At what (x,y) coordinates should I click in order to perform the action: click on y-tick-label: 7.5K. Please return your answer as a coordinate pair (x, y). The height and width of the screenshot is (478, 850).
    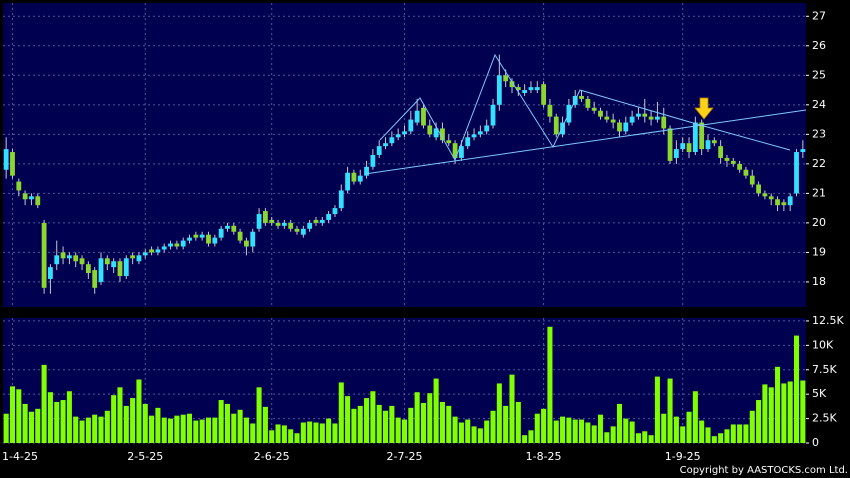
    Looking at the image, I should click on (824, 369).